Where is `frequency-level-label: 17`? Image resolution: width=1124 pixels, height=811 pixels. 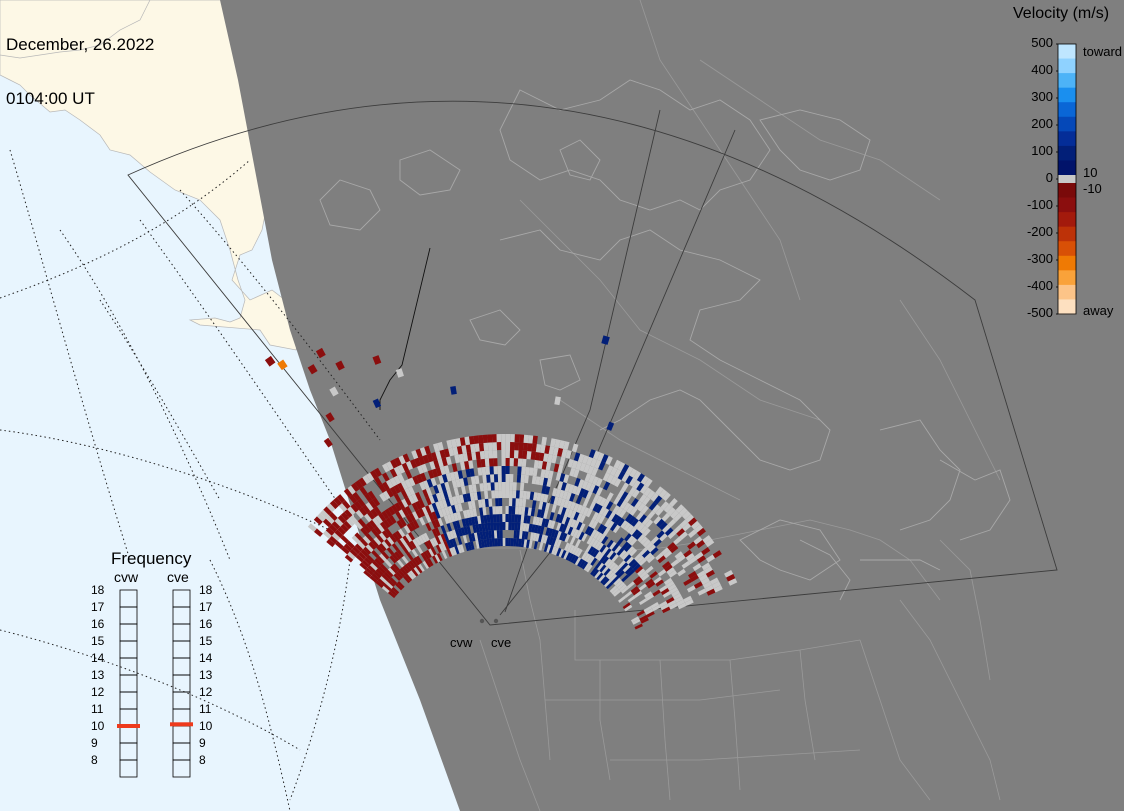
frequency-level-label: 17 is located at coordinates (98, 607).